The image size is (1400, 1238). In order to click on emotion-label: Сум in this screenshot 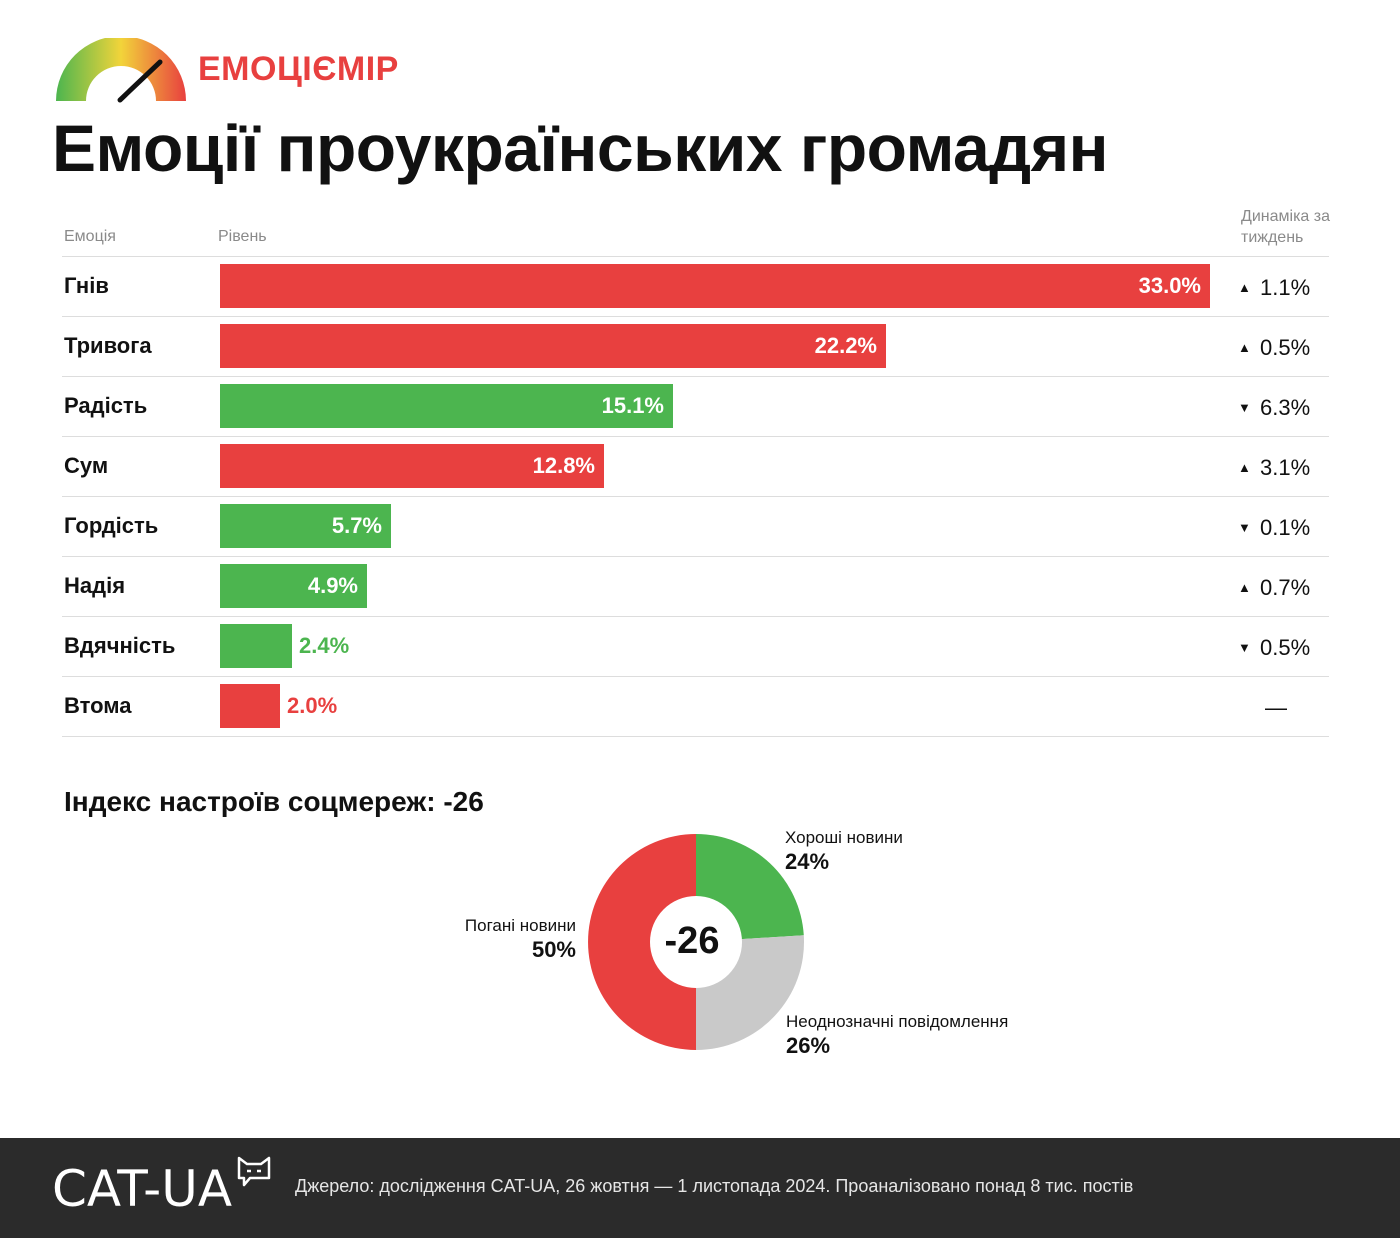, I will do `click(86, 465)`.